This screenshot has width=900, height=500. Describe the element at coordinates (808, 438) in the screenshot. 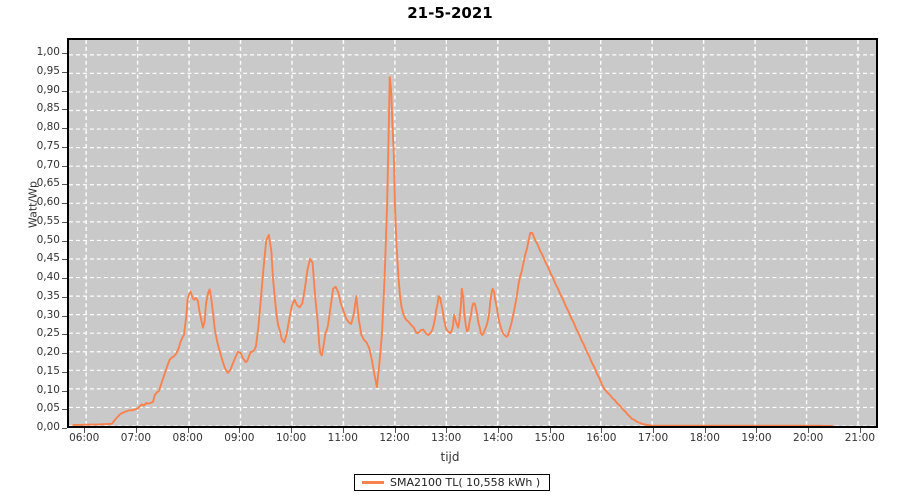

I see `x-axis-tick-label: 20:00` at that location.